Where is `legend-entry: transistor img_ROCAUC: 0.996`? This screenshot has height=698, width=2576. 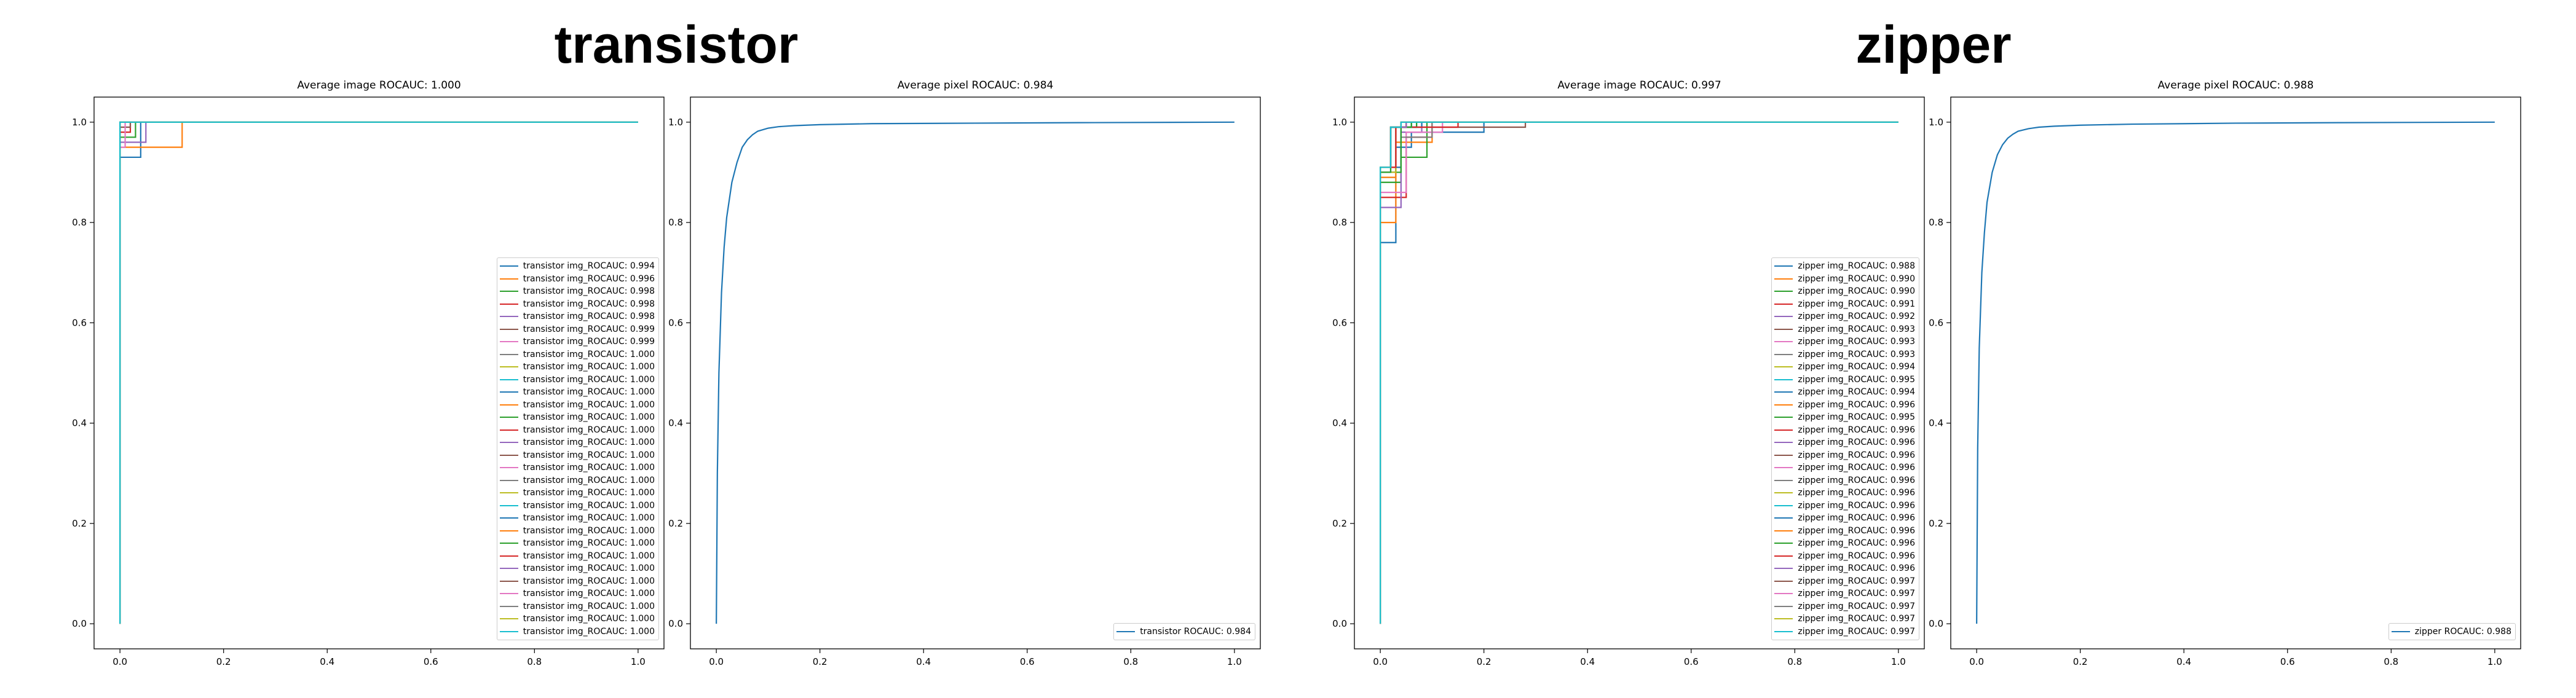
legend-entry: transistor img_ROCAUC: 0.996 is located at coordinates (577, 279).